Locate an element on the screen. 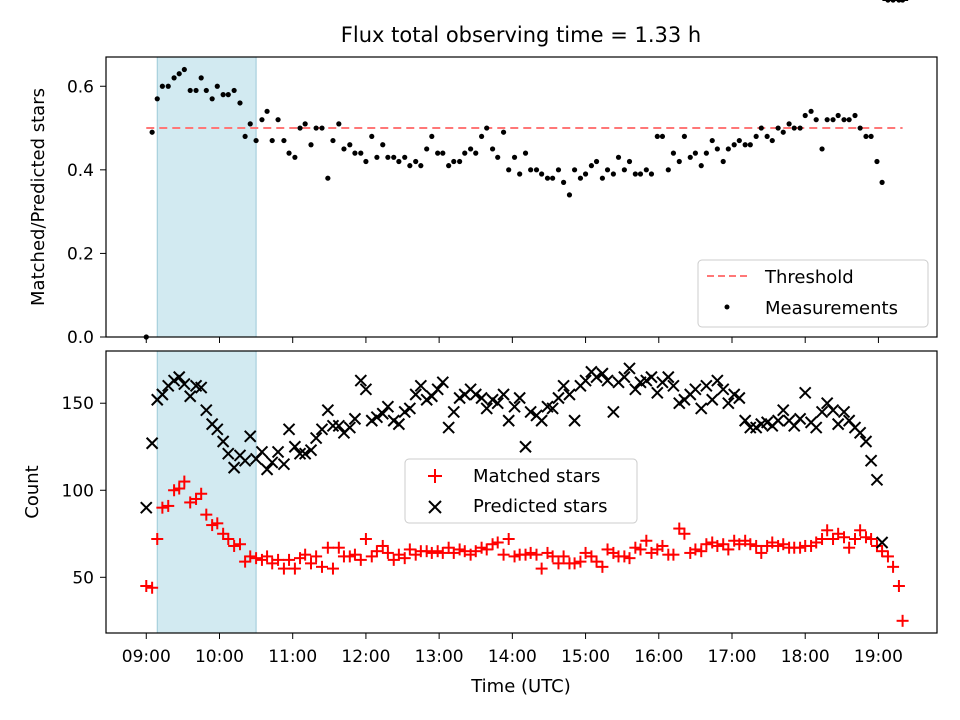 The width and height of the screenshot is (960, 720). count-legend: Matched stars Predicted stars is located at coordinates (521, 491).